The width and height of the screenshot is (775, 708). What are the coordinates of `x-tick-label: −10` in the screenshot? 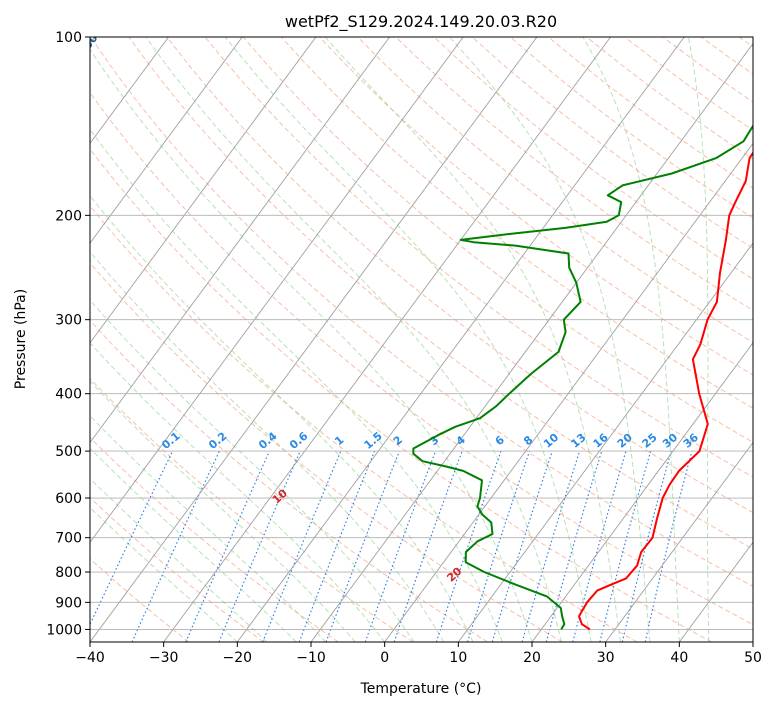 It's located at (311, 658).